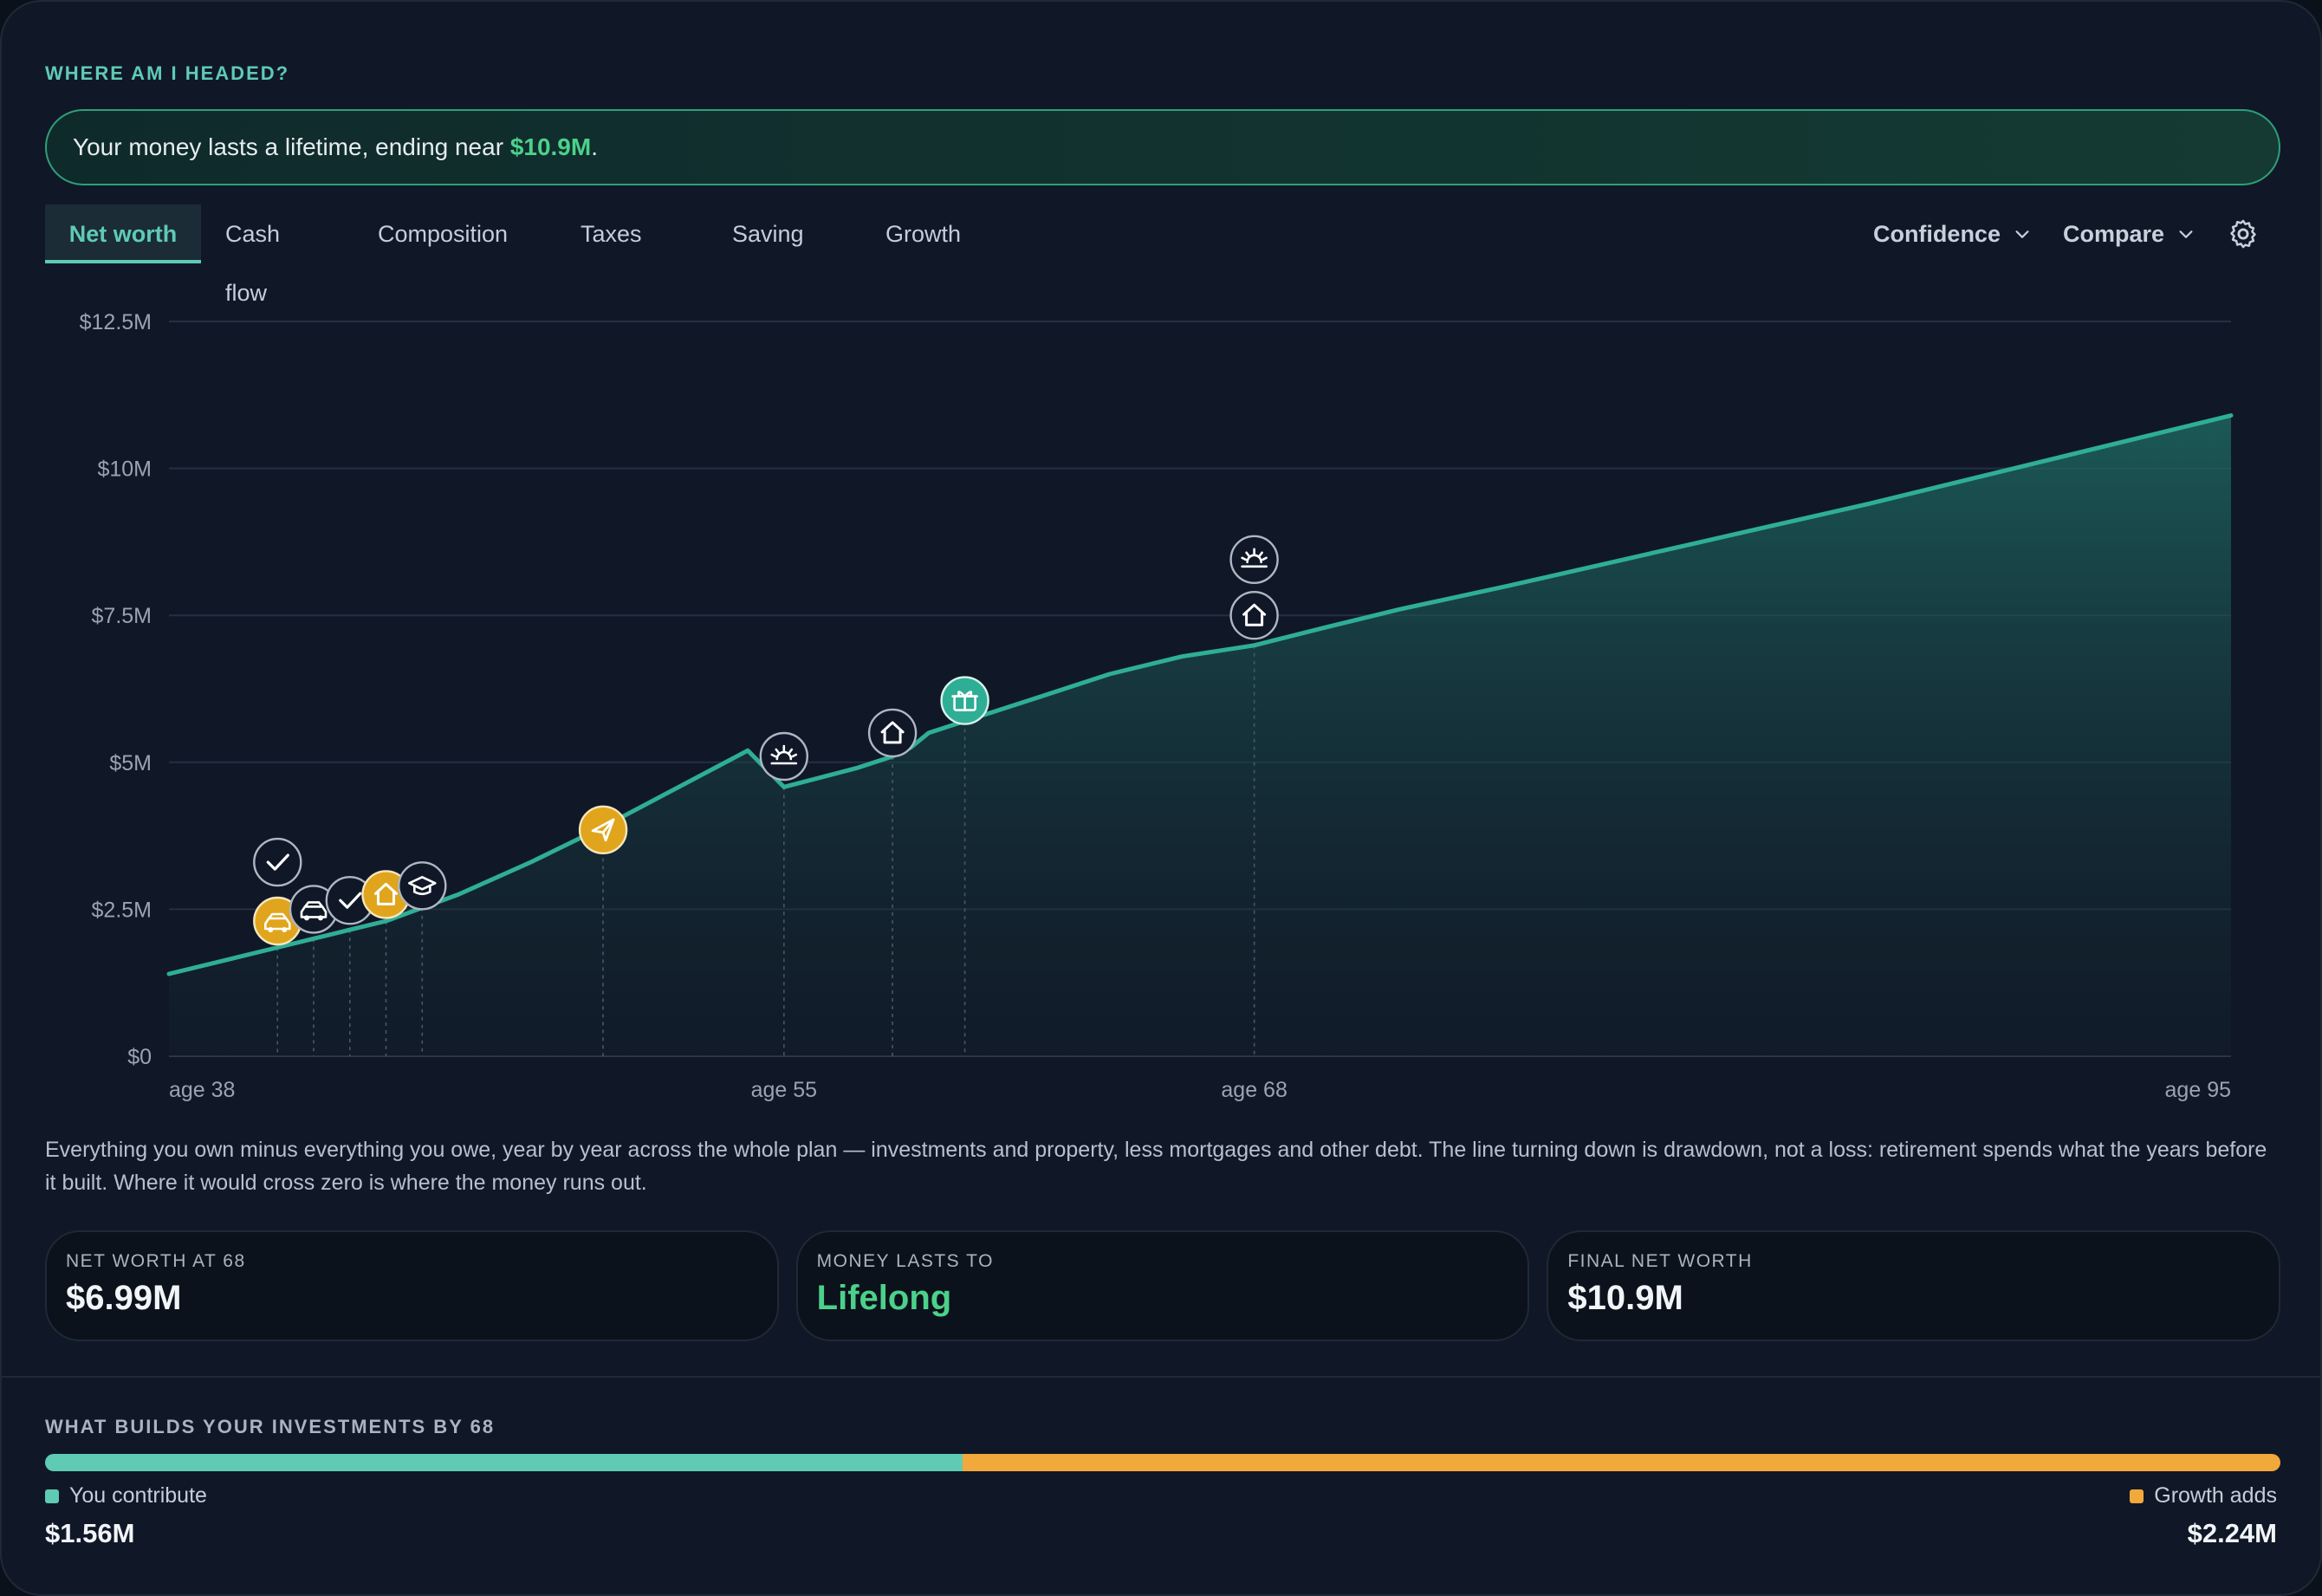 This screenshot has height=1596, width=2322. I want to click on contribute-segment, so click(504, 1462).